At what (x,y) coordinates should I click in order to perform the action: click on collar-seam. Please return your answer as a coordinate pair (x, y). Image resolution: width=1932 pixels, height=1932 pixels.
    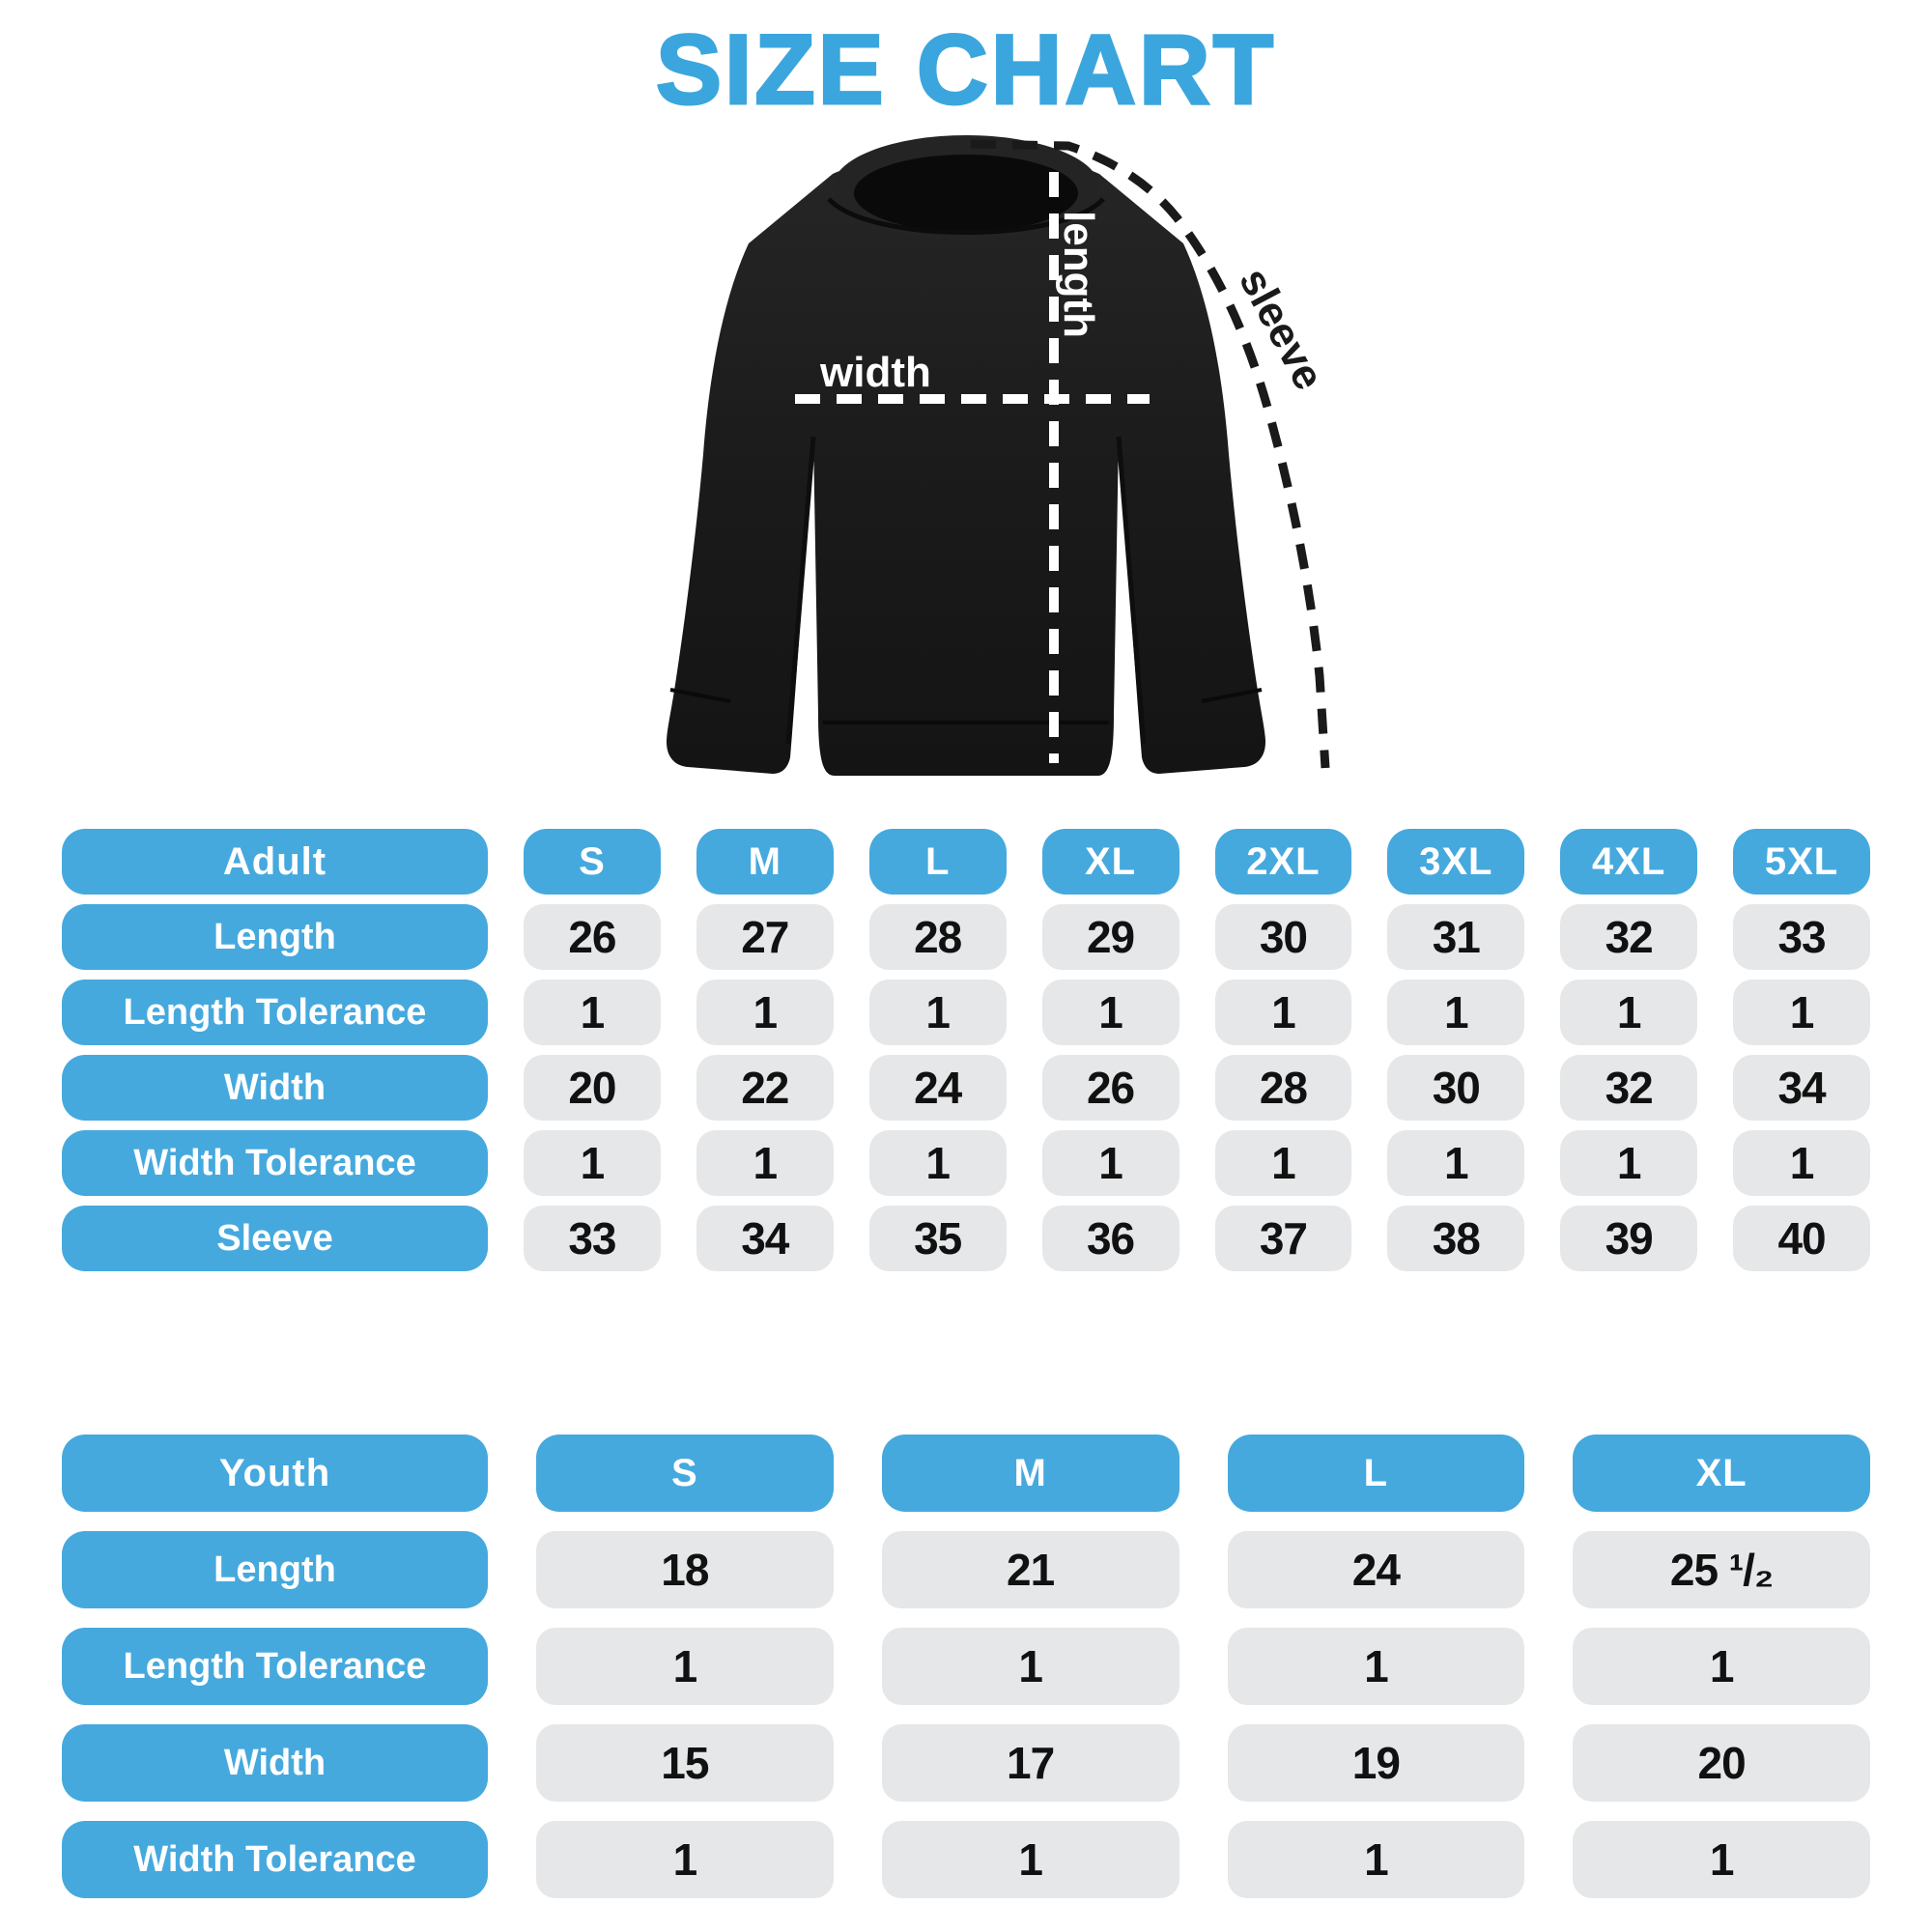
    Looking at the image, I should click on (966, 216).